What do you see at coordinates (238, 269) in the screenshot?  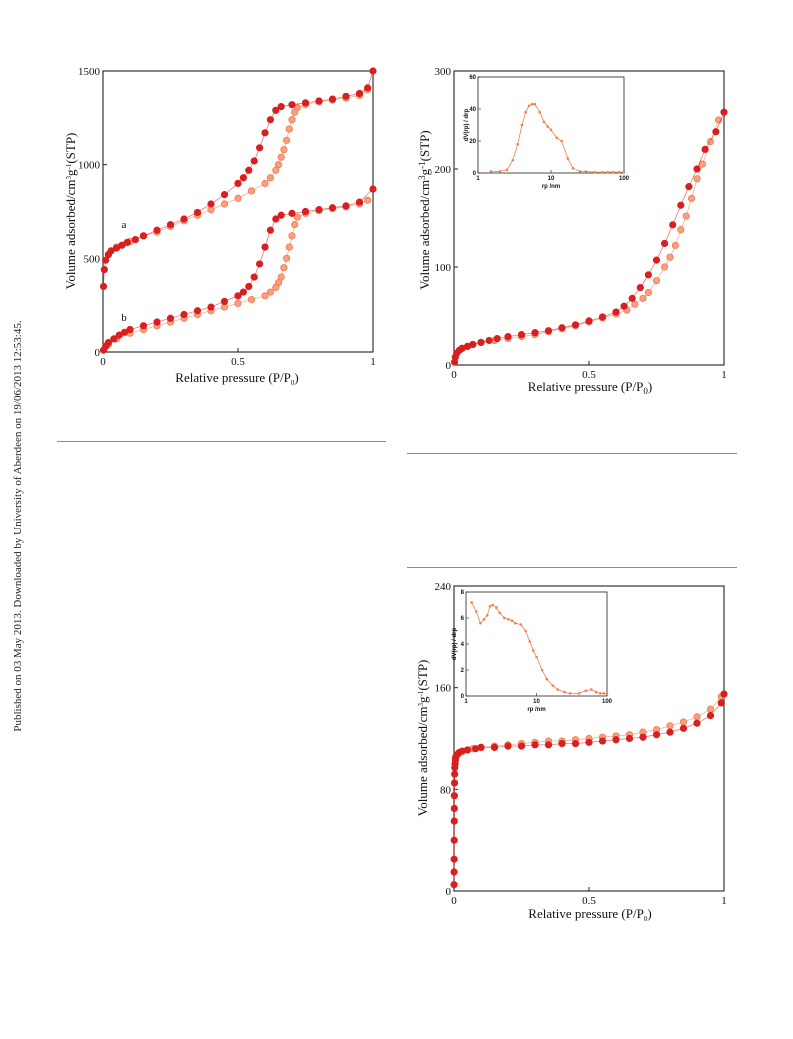 I see `series-b-adsorption` at bounding box center [238, 269].